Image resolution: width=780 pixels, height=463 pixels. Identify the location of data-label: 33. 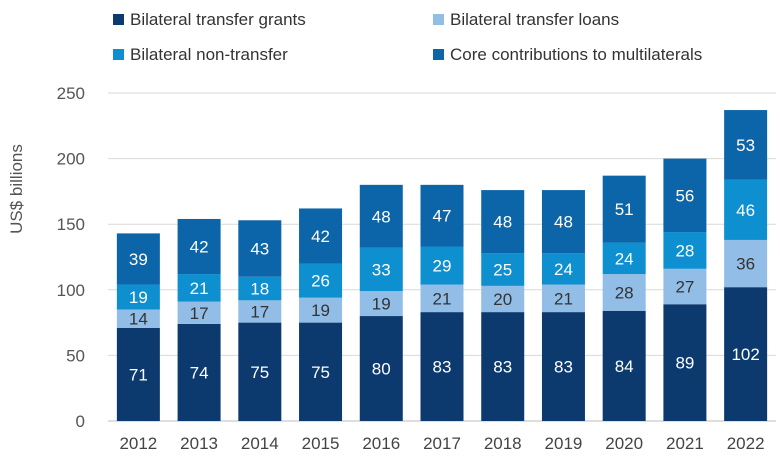
(381, 269).